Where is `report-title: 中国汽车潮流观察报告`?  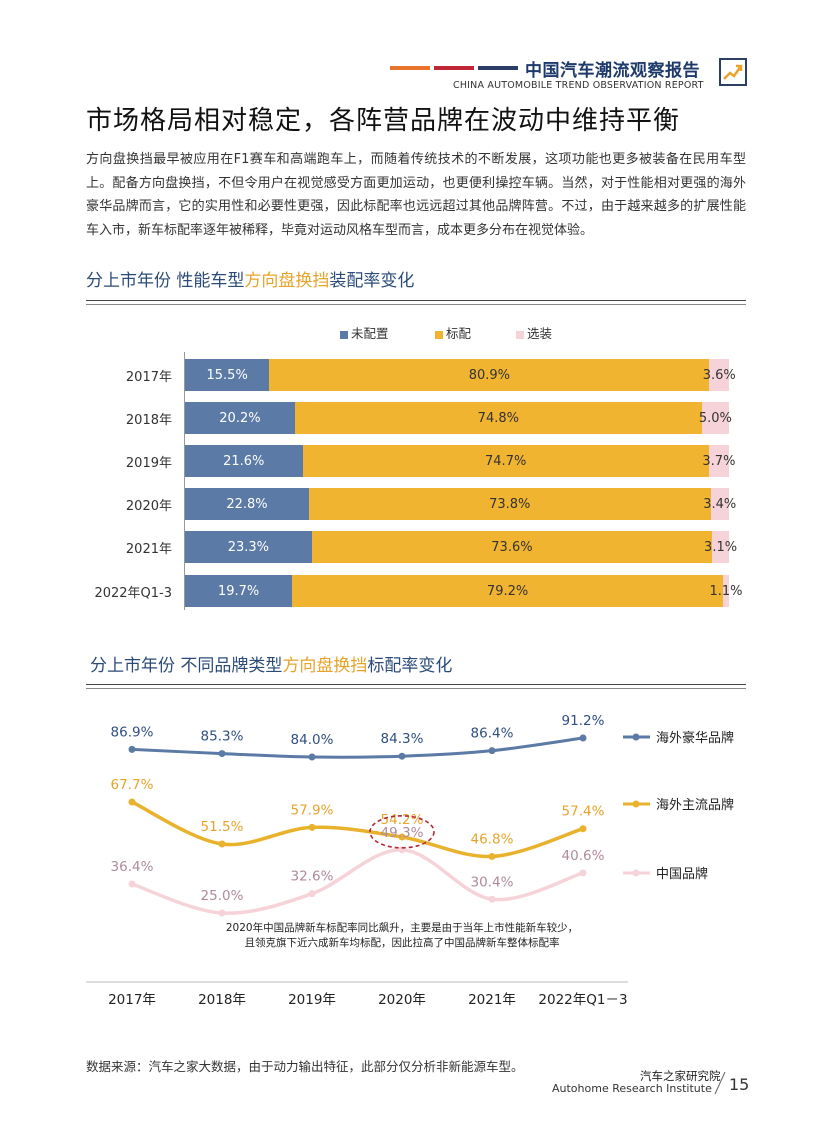
report-title: 中国汽车潮流观察报告 is located at coordinates (612, 71).